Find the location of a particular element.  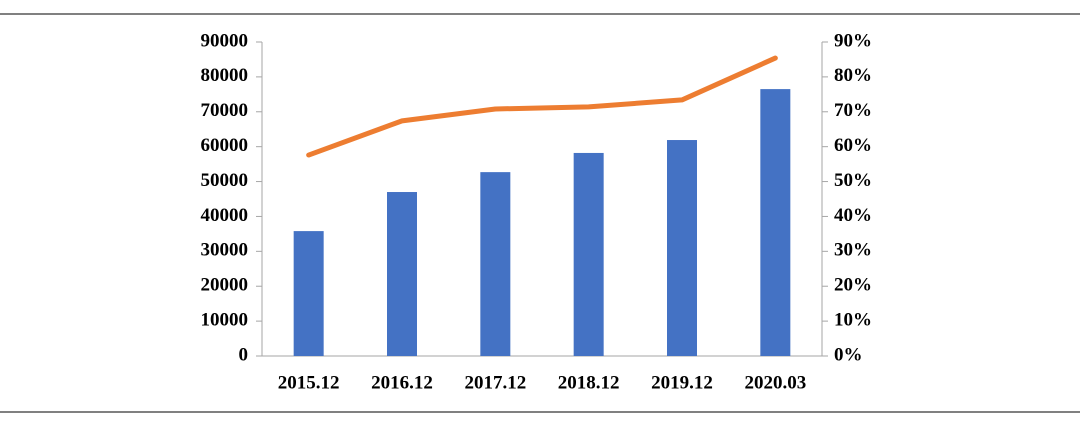

x-tick-label: 2019.12 is located at coordinates (682, 382).